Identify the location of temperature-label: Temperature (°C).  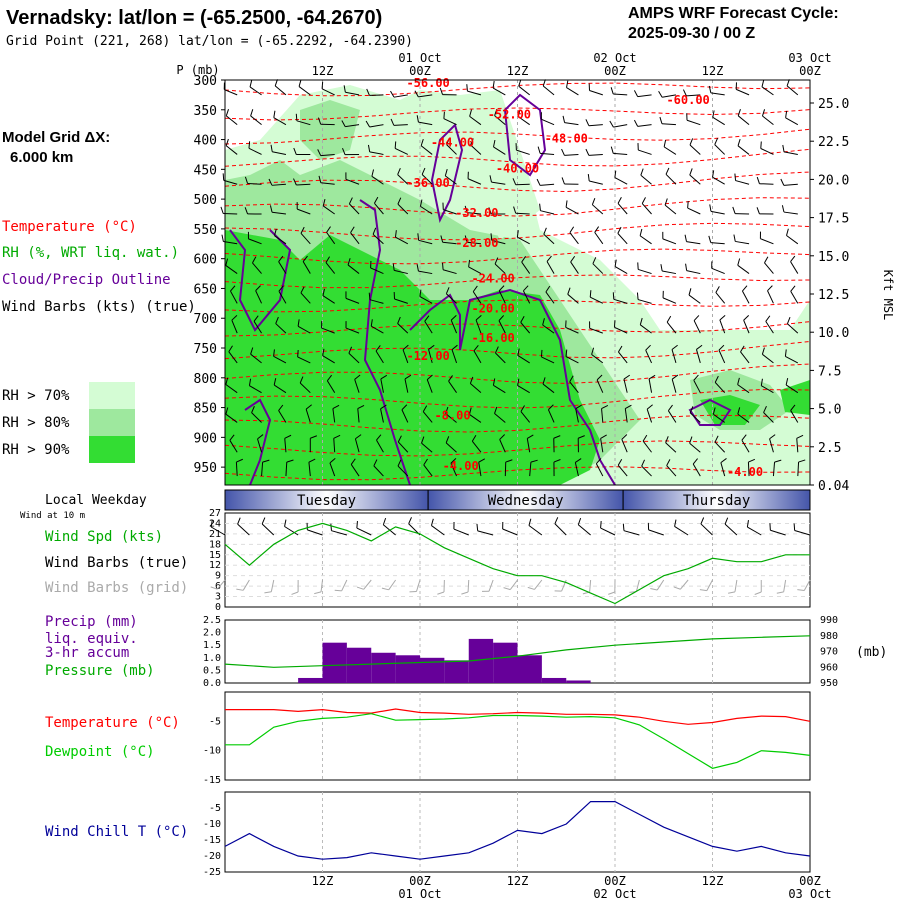
(112, 723).